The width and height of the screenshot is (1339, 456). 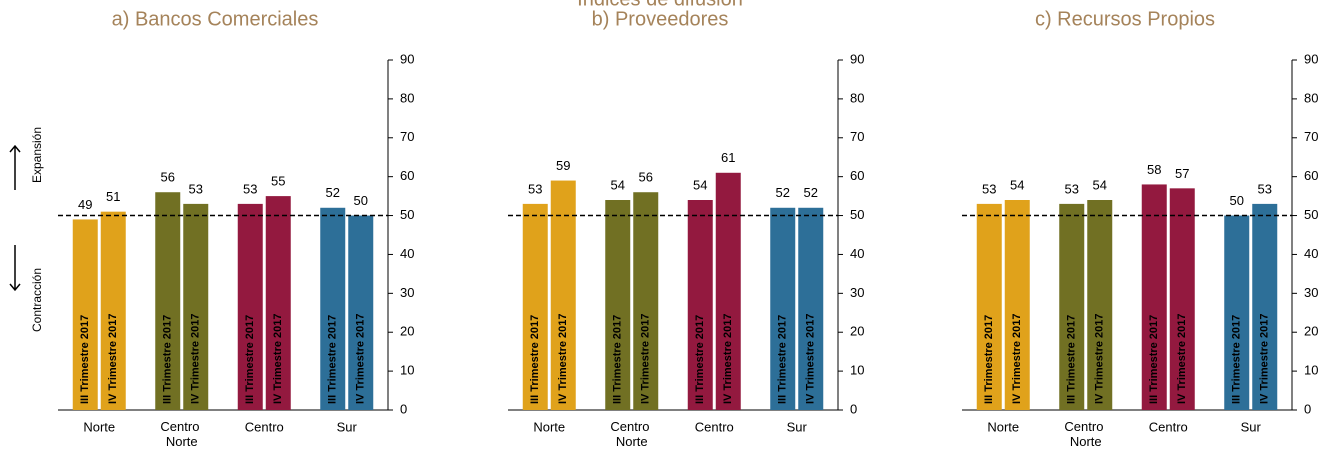 I want to click on expansion-label: Expansión, so click(x=37, y=155).